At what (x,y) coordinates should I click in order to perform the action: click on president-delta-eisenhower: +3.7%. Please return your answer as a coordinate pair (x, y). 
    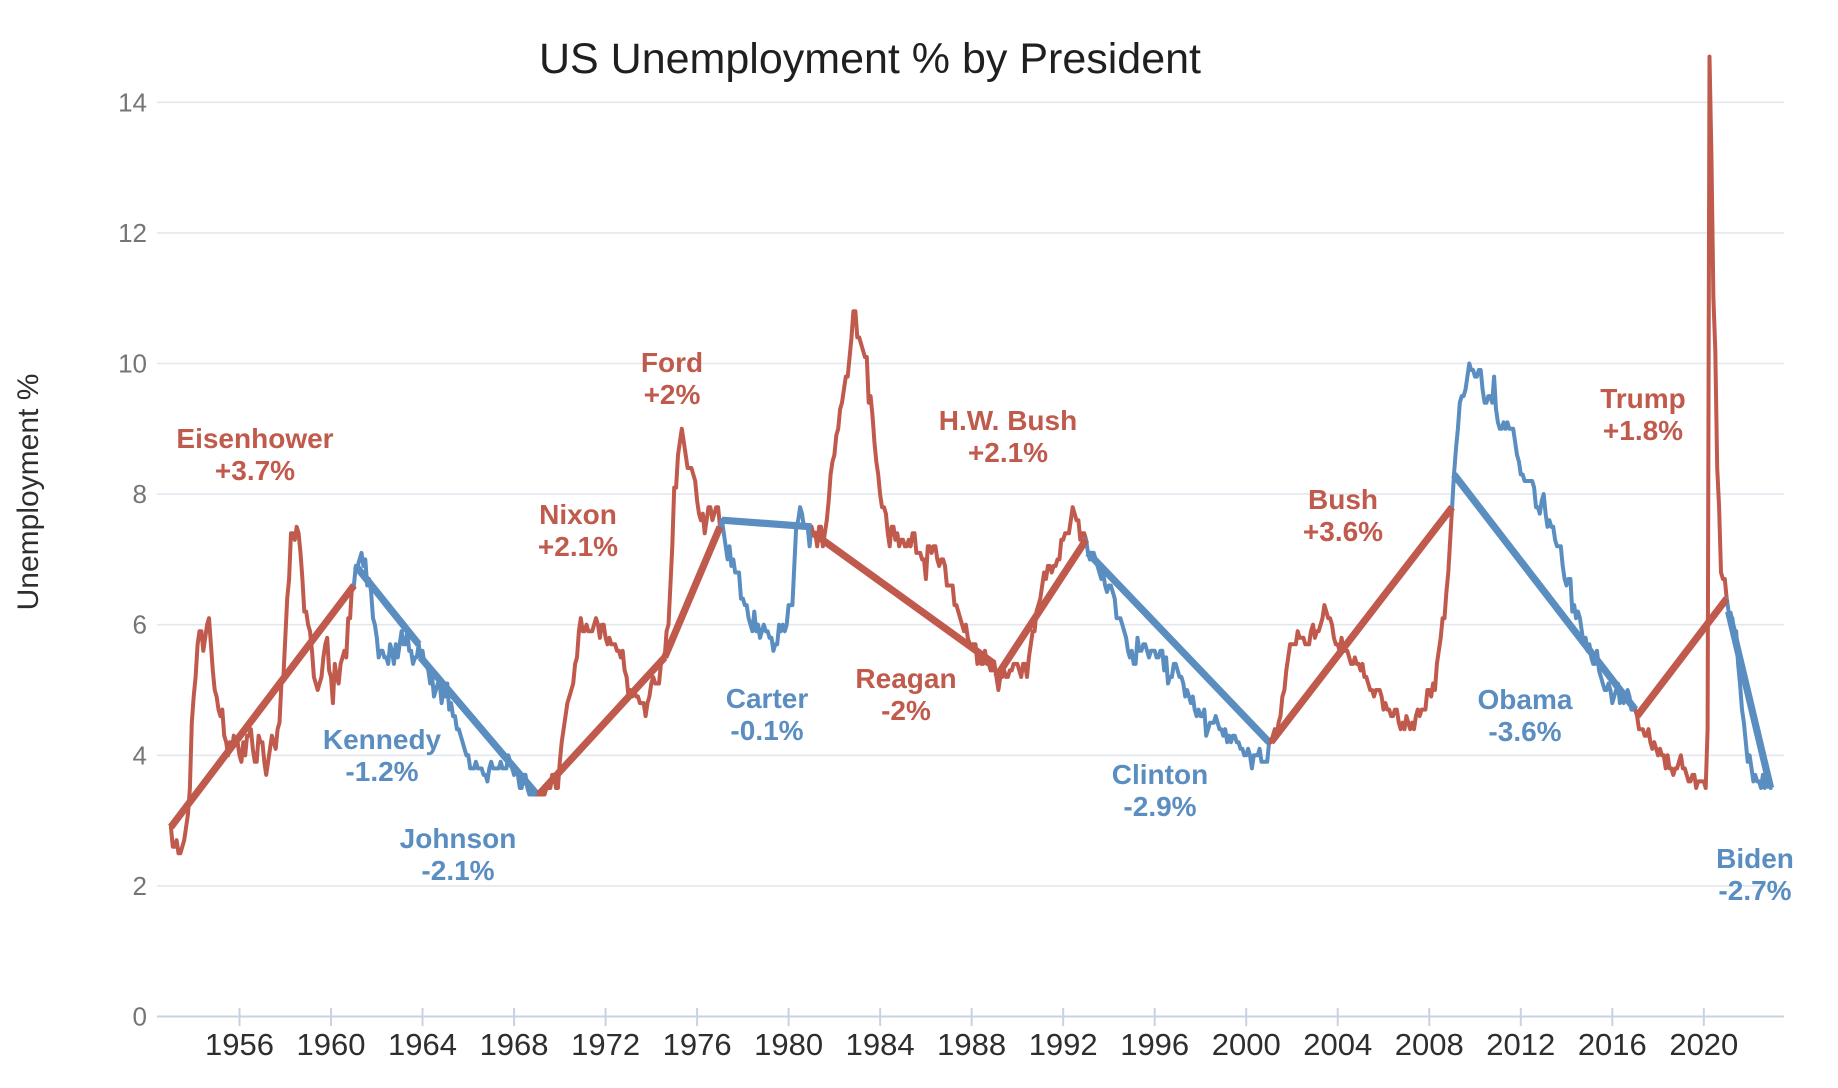
    Looking at the image, I should click on (255, 470).